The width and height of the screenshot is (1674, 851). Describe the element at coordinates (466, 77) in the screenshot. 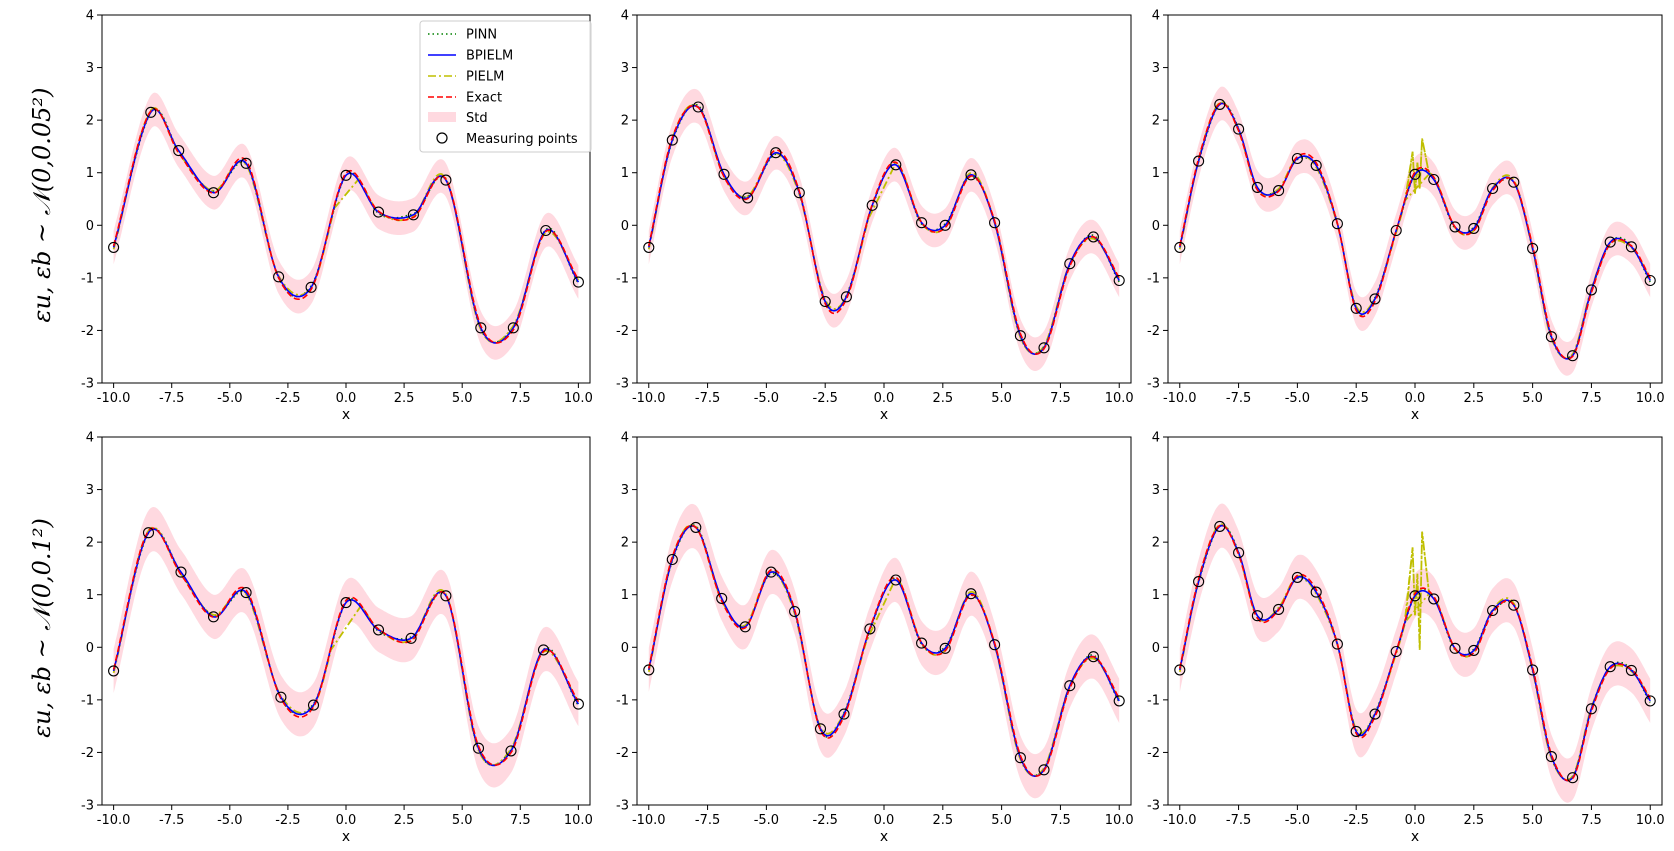

I see `legend-entry-pielm: PIELM` at that location.